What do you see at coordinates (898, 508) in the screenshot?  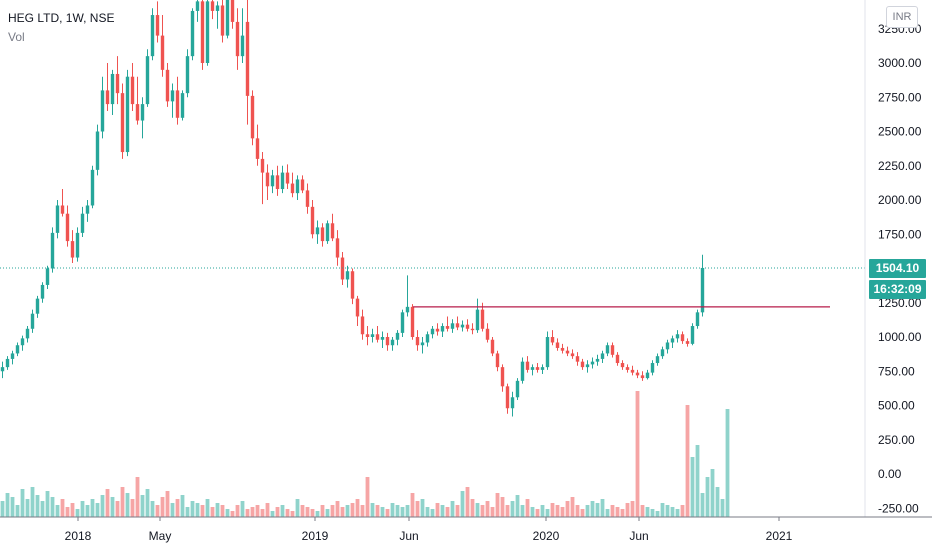 I see `y-tick-label: -250.00` at bounding box center [898, 508].